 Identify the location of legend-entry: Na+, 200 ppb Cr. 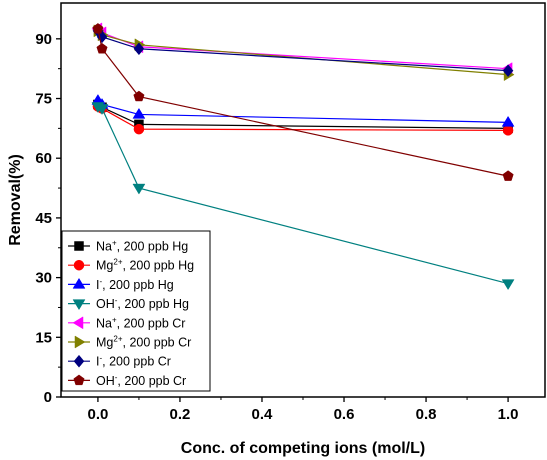
(126, 322).